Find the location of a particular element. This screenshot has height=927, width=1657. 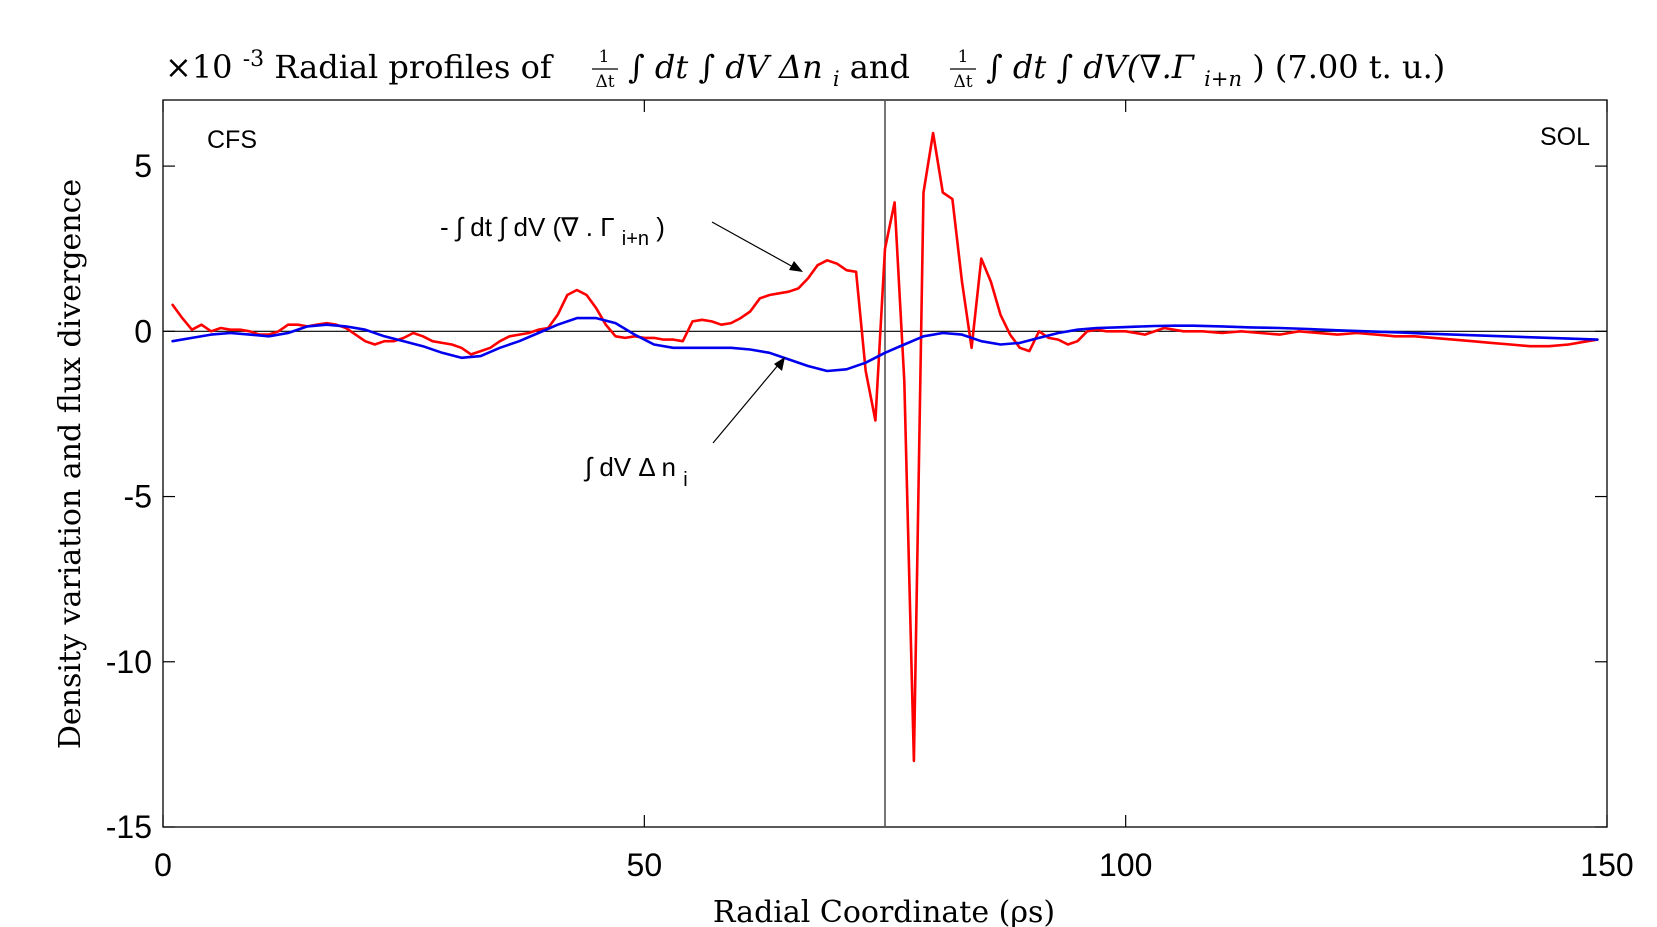

x-tick-label: 100 is located at coordinates (1125, 865).